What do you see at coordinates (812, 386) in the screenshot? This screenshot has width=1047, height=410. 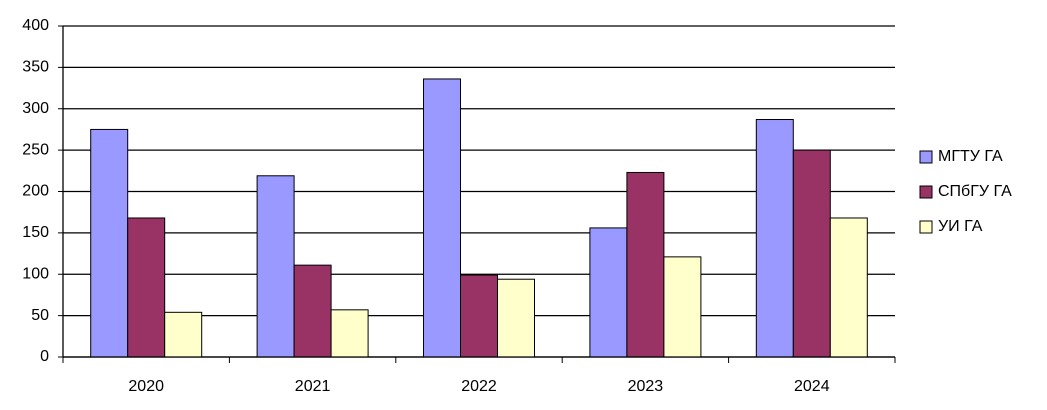 I see `x-tick-label: 2024` at bounding box center [812, 386].